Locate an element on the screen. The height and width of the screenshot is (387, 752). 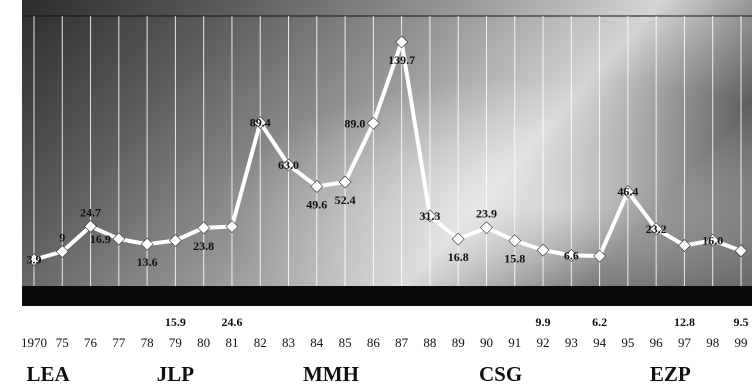
data-label-80: 23.8 is located at coordinates (203, 246).